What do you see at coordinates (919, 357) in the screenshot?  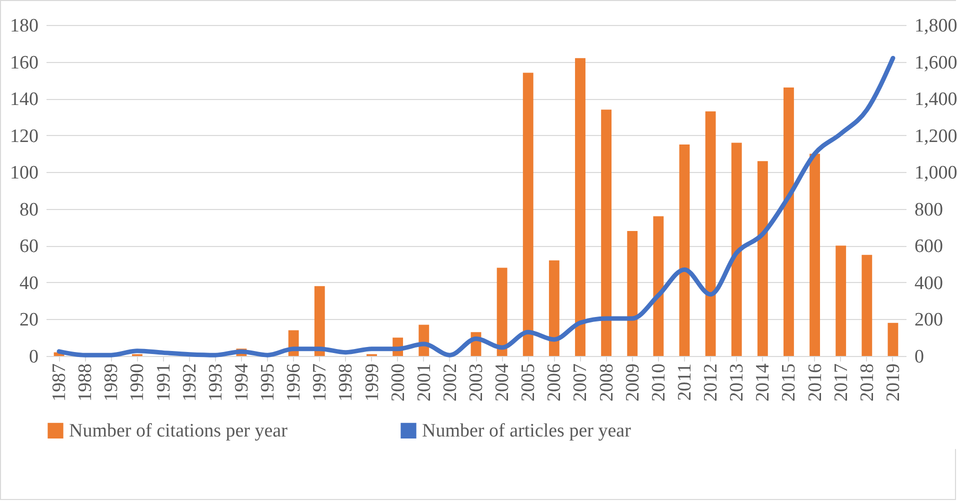 I see `y2-tick-label: 0` at bounding box center [919, 357].